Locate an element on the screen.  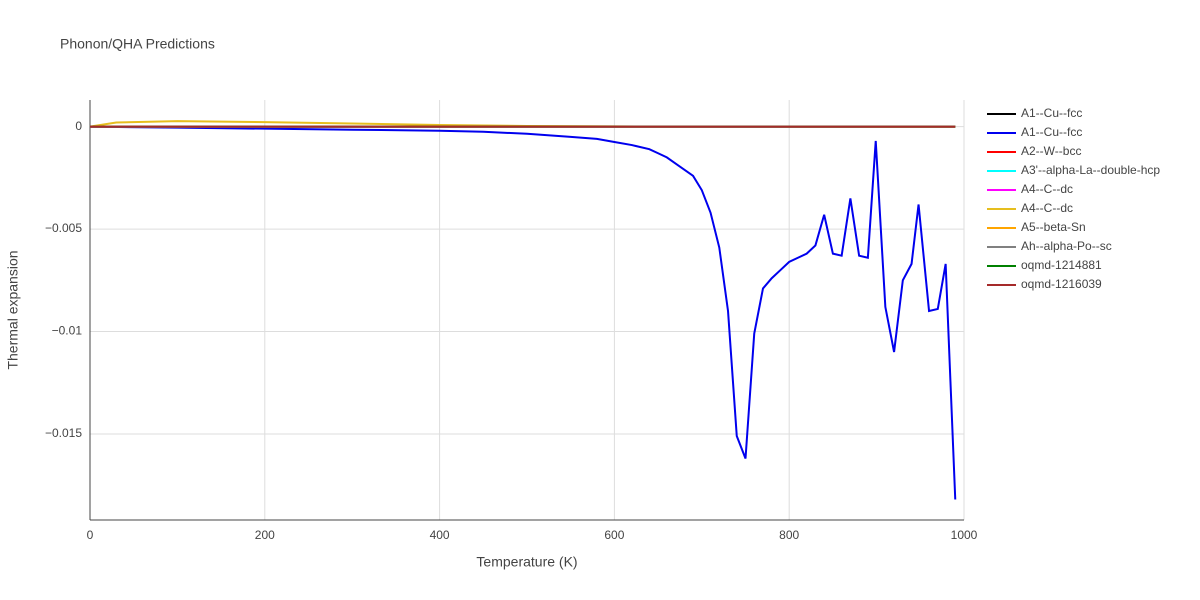
x-tick-label: 600 is located at coordinates (614, 535).